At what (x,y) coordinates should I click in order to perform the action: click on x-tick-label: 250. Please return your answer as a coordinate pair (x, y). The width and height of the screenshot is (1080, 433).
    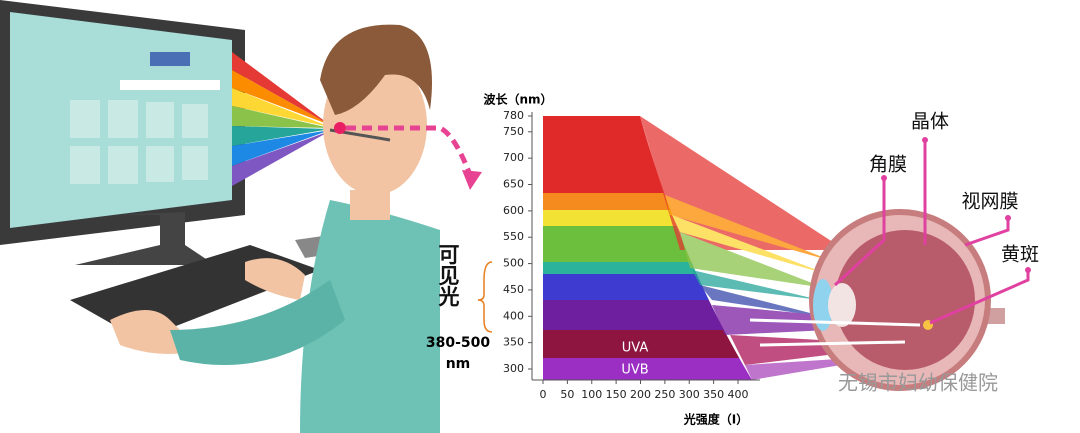
    Looking at the image, I should click on (664, 394).